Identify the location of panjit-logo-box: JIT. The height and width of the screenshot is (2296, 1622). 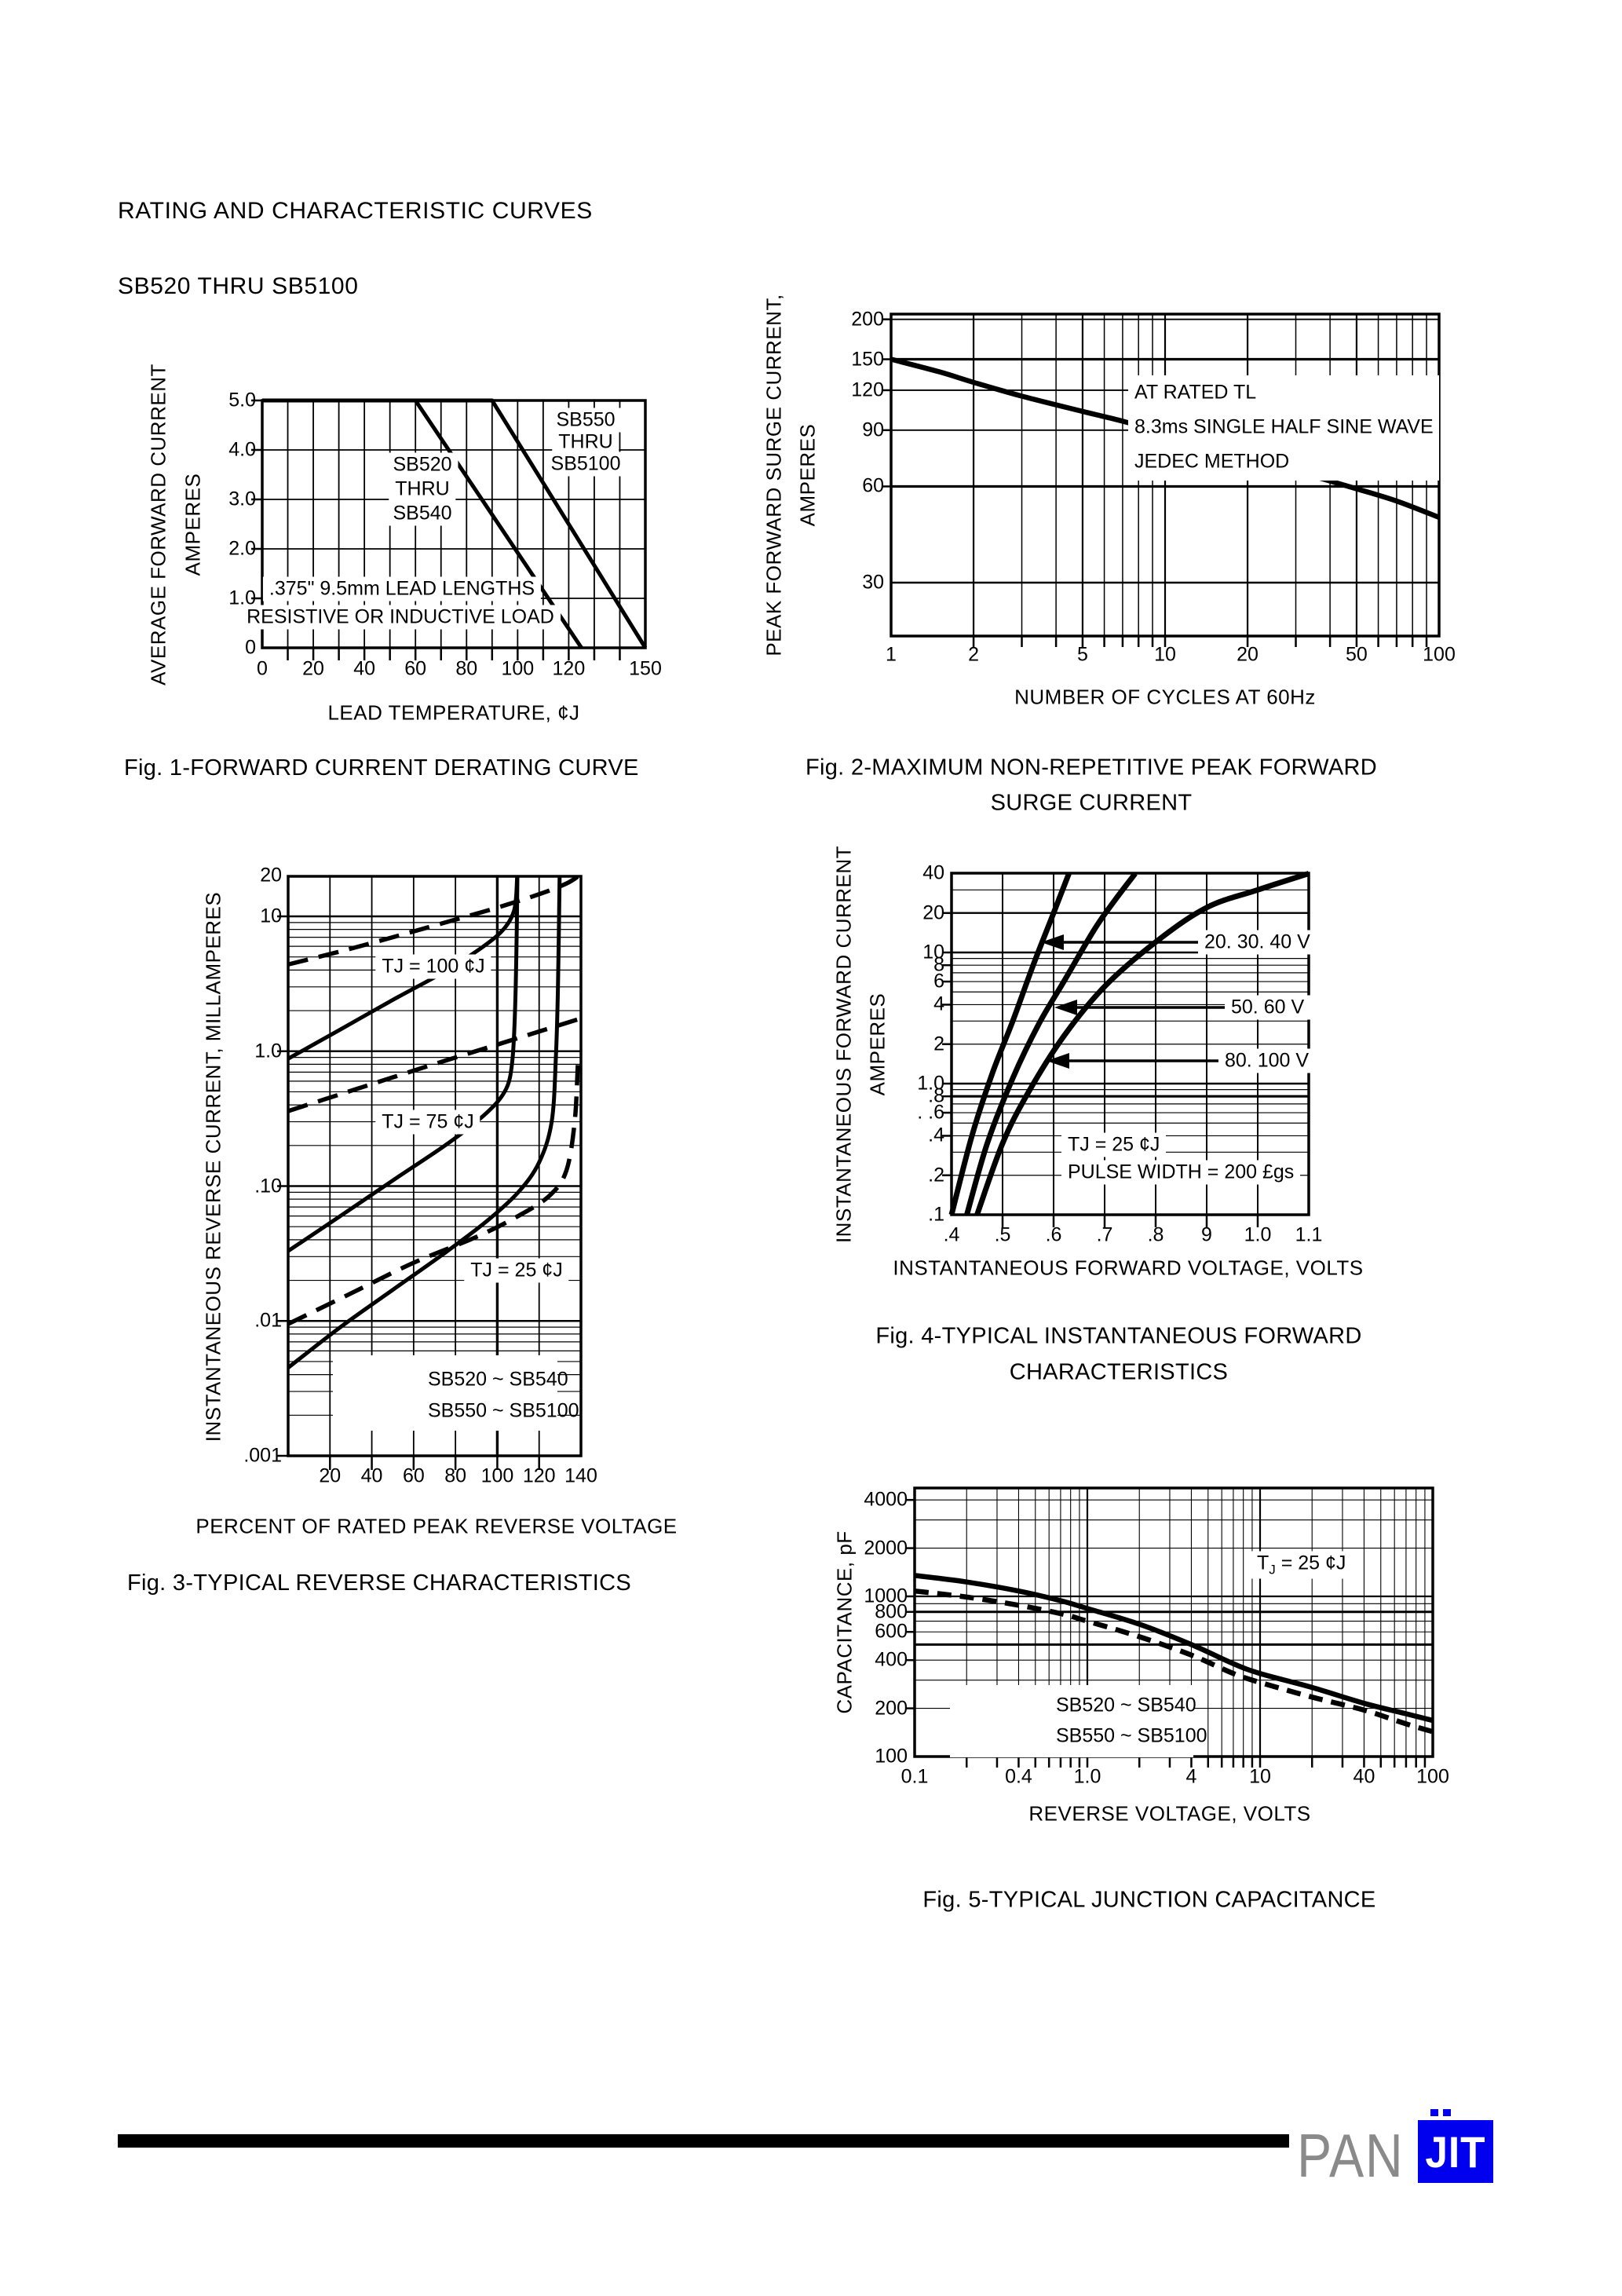
(1455, 2151).